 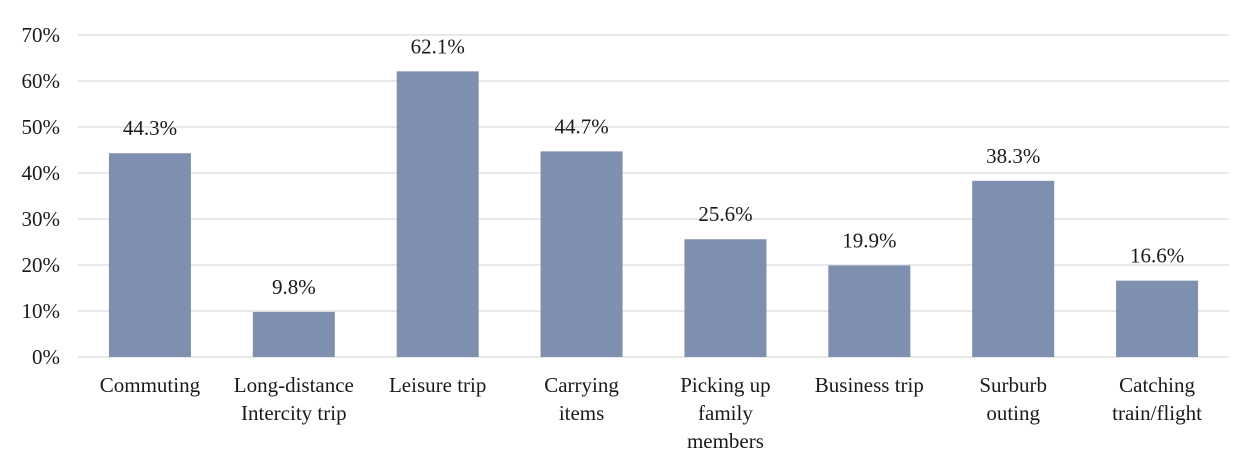 What do you see at coordinates (41, 311) in the screenshot?
I see `y-tick-label: 10%` at bounding box center [41, 311].